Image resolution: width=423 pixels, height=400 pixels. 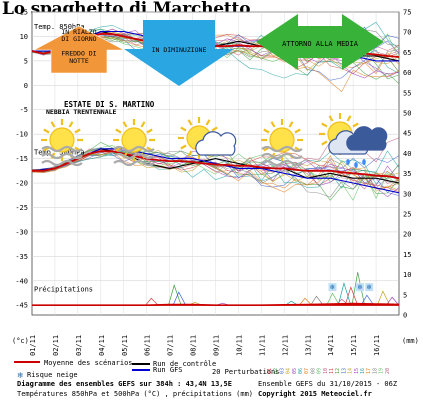 I want to click on x-tick-label: 12/11, so click(x=285, y=345).